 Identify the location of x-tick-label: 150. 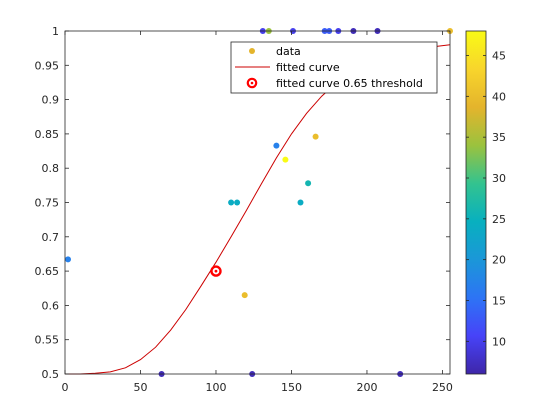
(291, 387).